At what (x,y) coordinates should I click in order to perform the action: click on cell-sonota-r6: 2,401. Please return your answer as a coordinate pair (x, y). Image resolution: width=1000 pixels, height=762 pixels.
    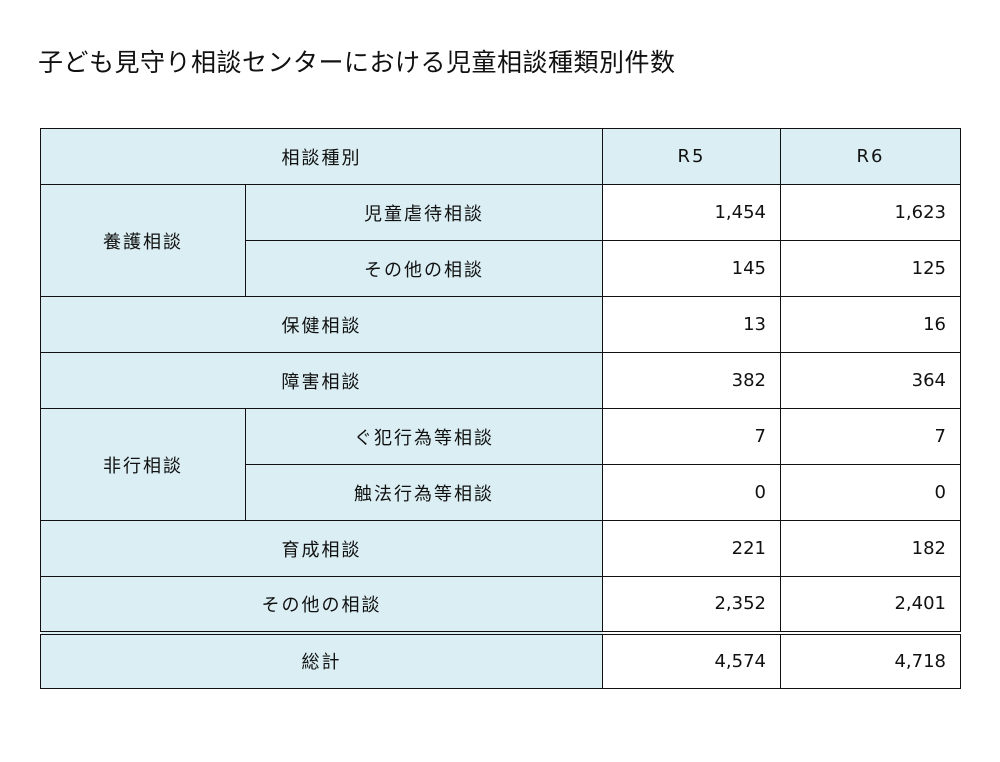
    Looking at the image, I should click on (870, 604).